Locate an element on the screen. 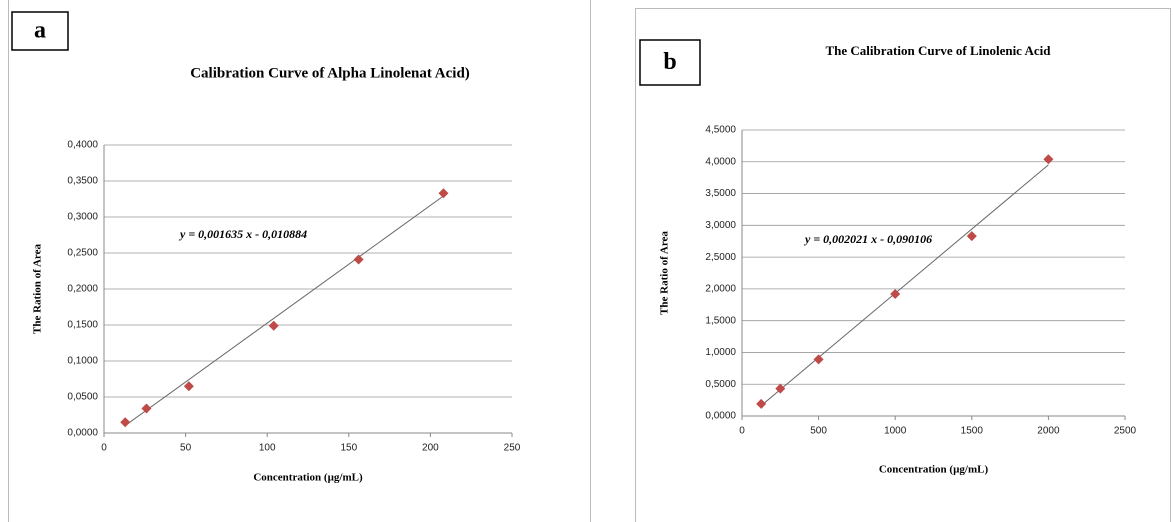  y-tick-label: 0,5000 is located at coordinates (720, 384).